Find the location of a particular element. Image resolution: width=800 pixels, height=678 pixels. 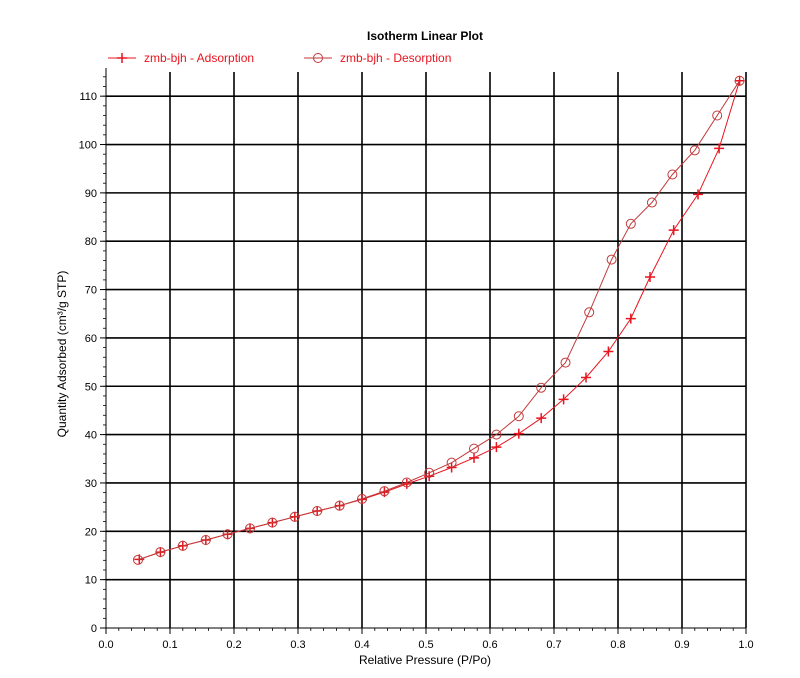

x-tick-label: 0.5 is located at coordinates (425, 645).